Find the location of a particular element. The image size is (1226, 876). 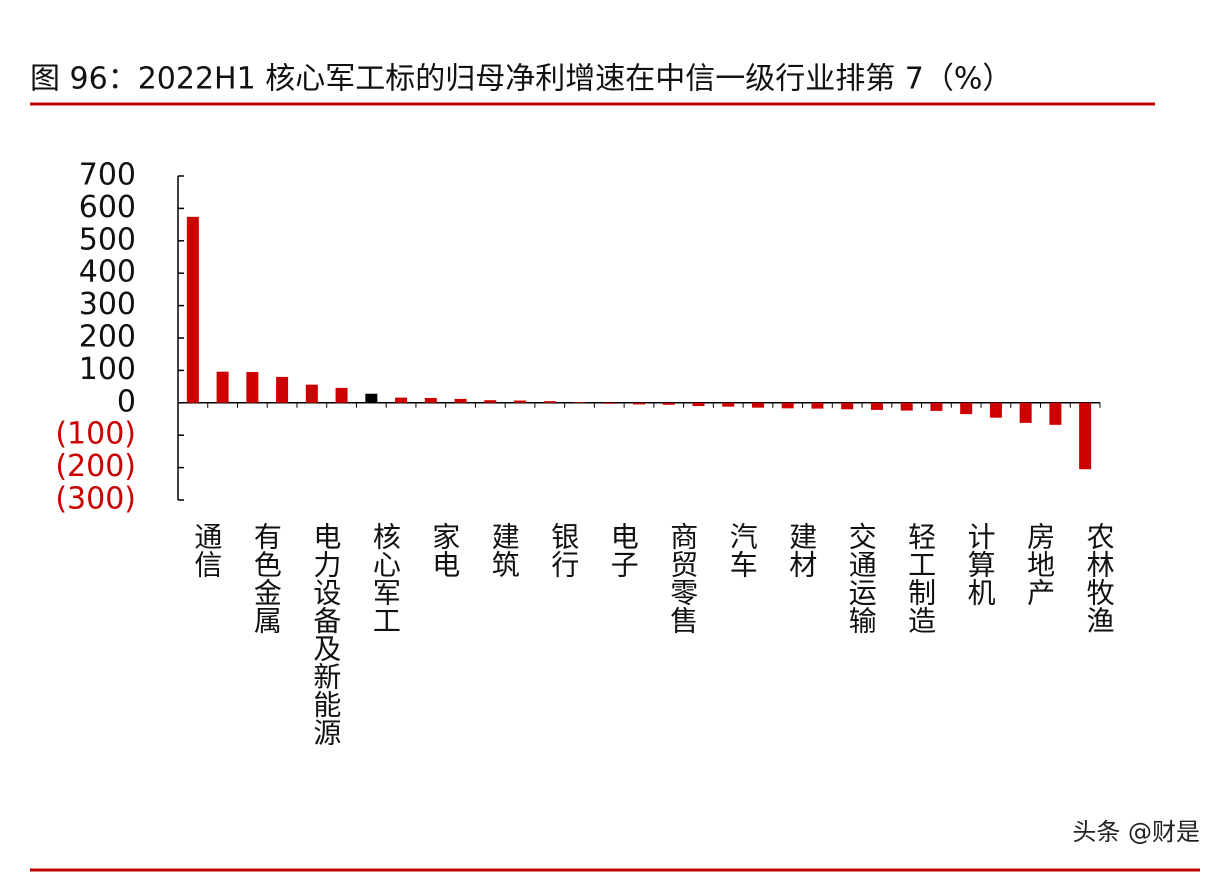

y-tick-label: 500 is located at coordinates (107, 239).